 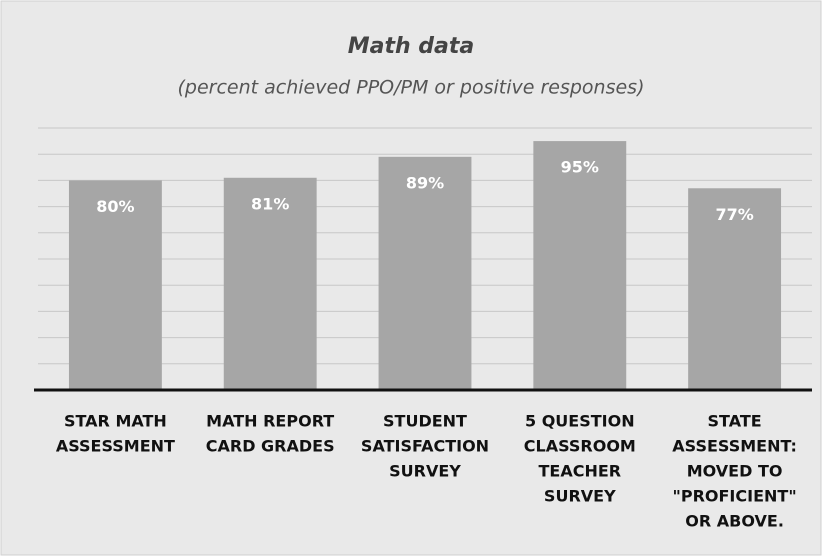 I want to click on x-tick-label: SATISFACTION, so click(x=425, y=446).